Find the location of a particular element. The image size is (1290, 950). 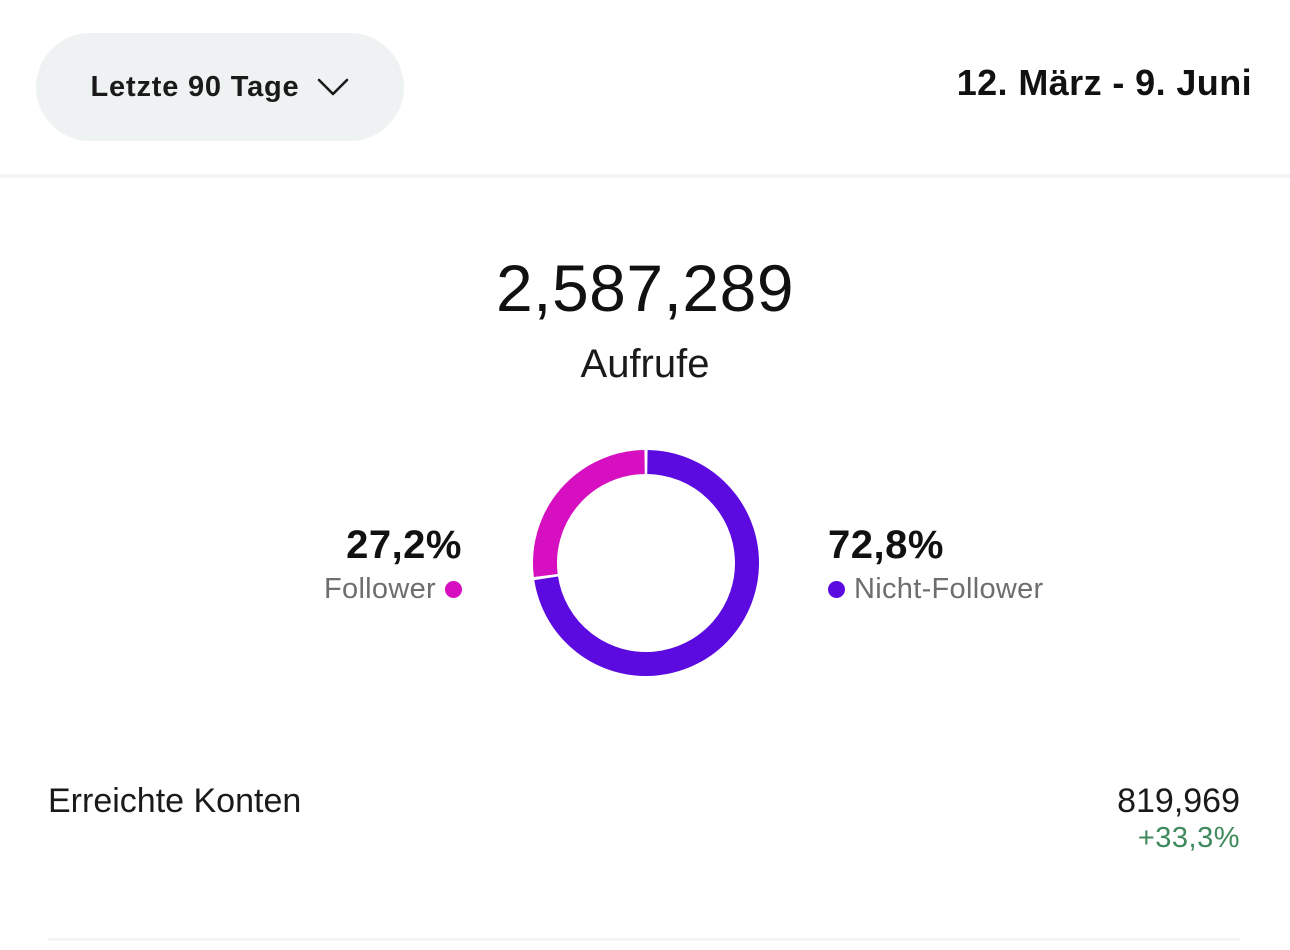

accounts-reached-value: 819,969 is located at coordinates (1178, 801).